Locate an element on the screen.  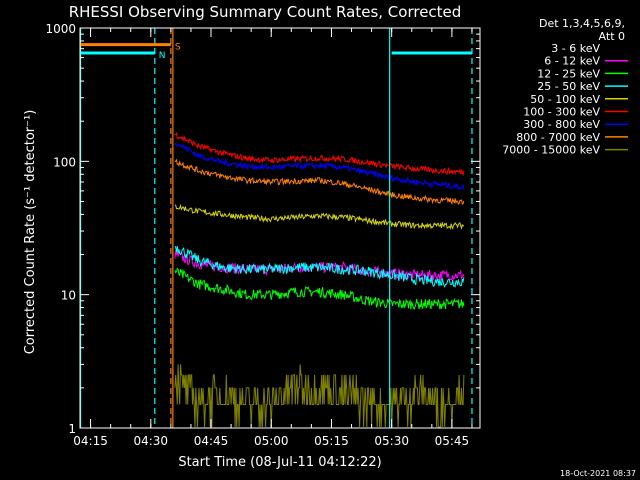
x-tick-label: 04:15 is located at coordinates (90, 441).